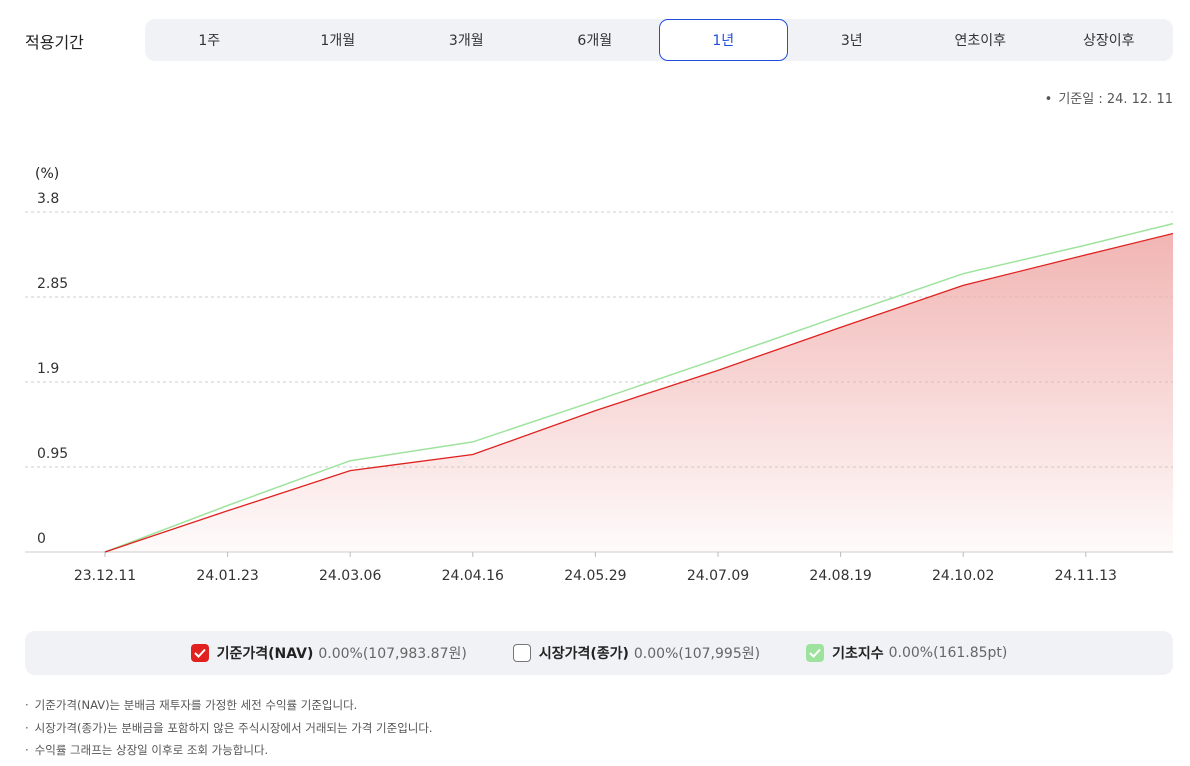 Image resolution: width=1190 pixels, height=766 pixels. What do you see at coordinates (723, 40) in the screenshot?
I see `tab-1year: 1년` at bounding box center [723, 40].